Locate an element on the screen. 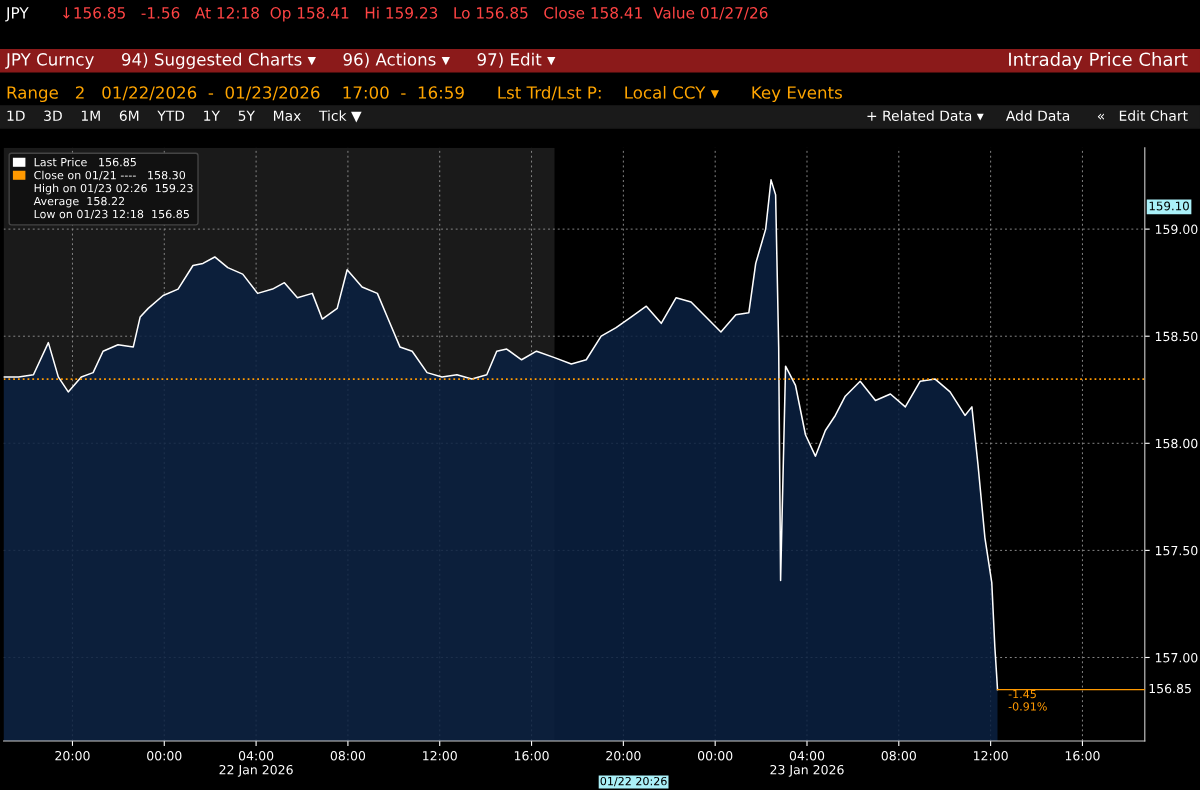  annotation: Average 158.22 is located at coordinates (79, 202).